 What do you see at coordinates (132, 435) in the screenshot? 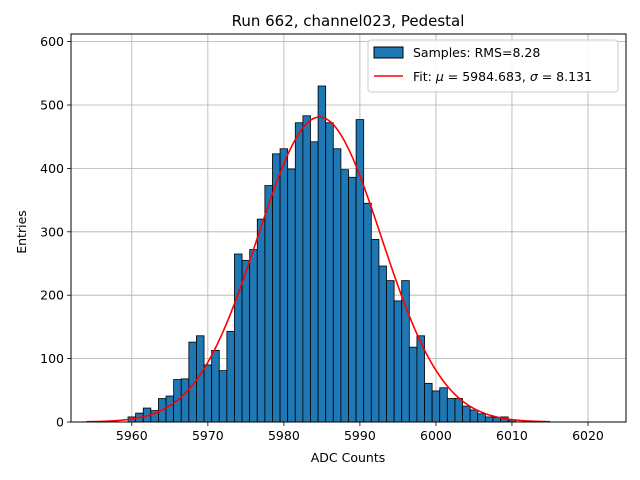
I see `x-tick-label: 5960` at bounding box center [132, 435].